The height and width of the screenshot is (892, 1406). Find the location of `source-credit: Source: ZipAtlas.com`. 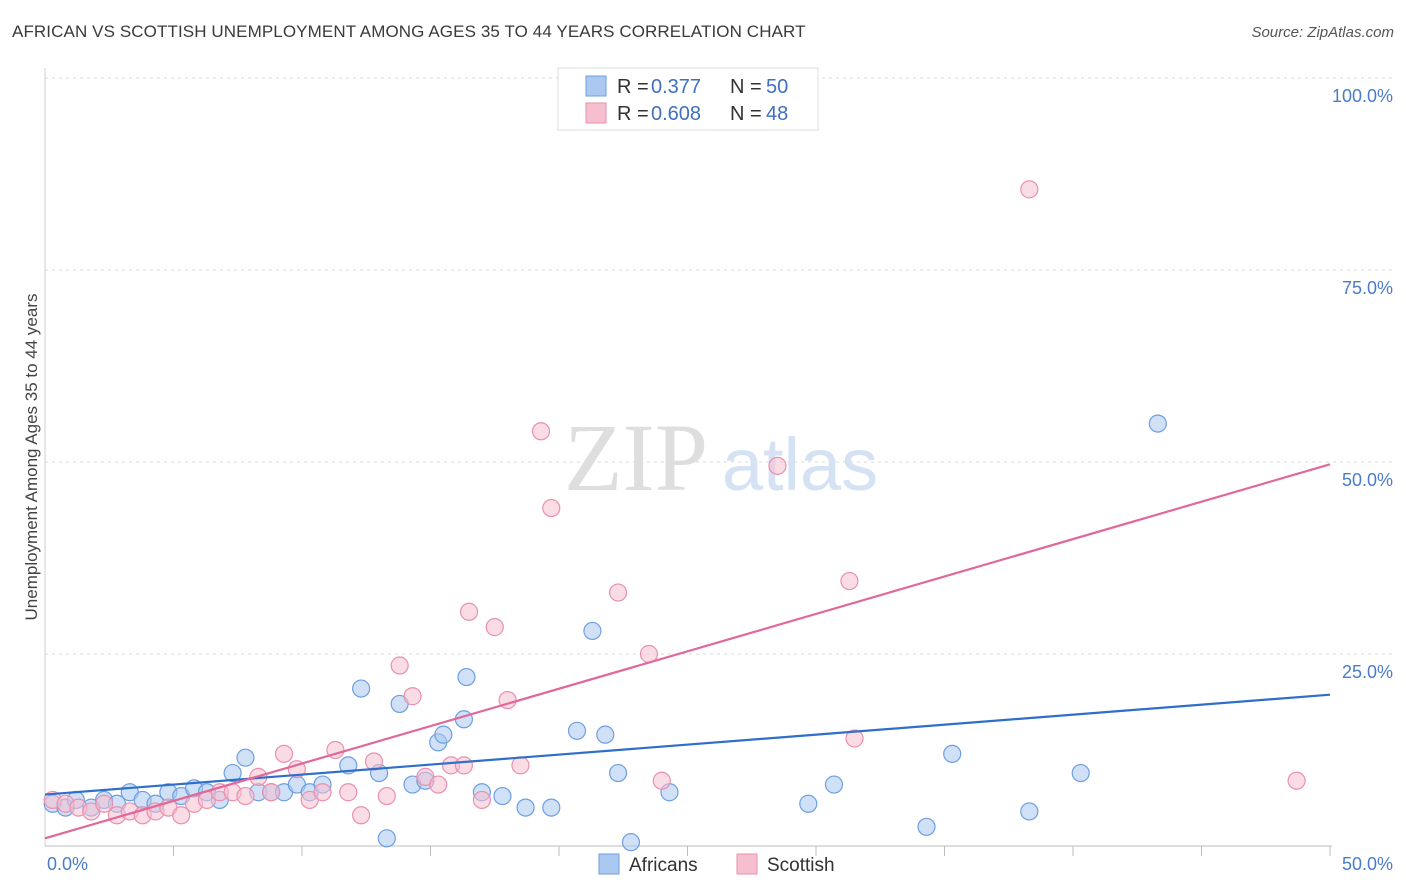

source-credit: Source: ZipAtlas.com is located at coordinates (1322, 32).